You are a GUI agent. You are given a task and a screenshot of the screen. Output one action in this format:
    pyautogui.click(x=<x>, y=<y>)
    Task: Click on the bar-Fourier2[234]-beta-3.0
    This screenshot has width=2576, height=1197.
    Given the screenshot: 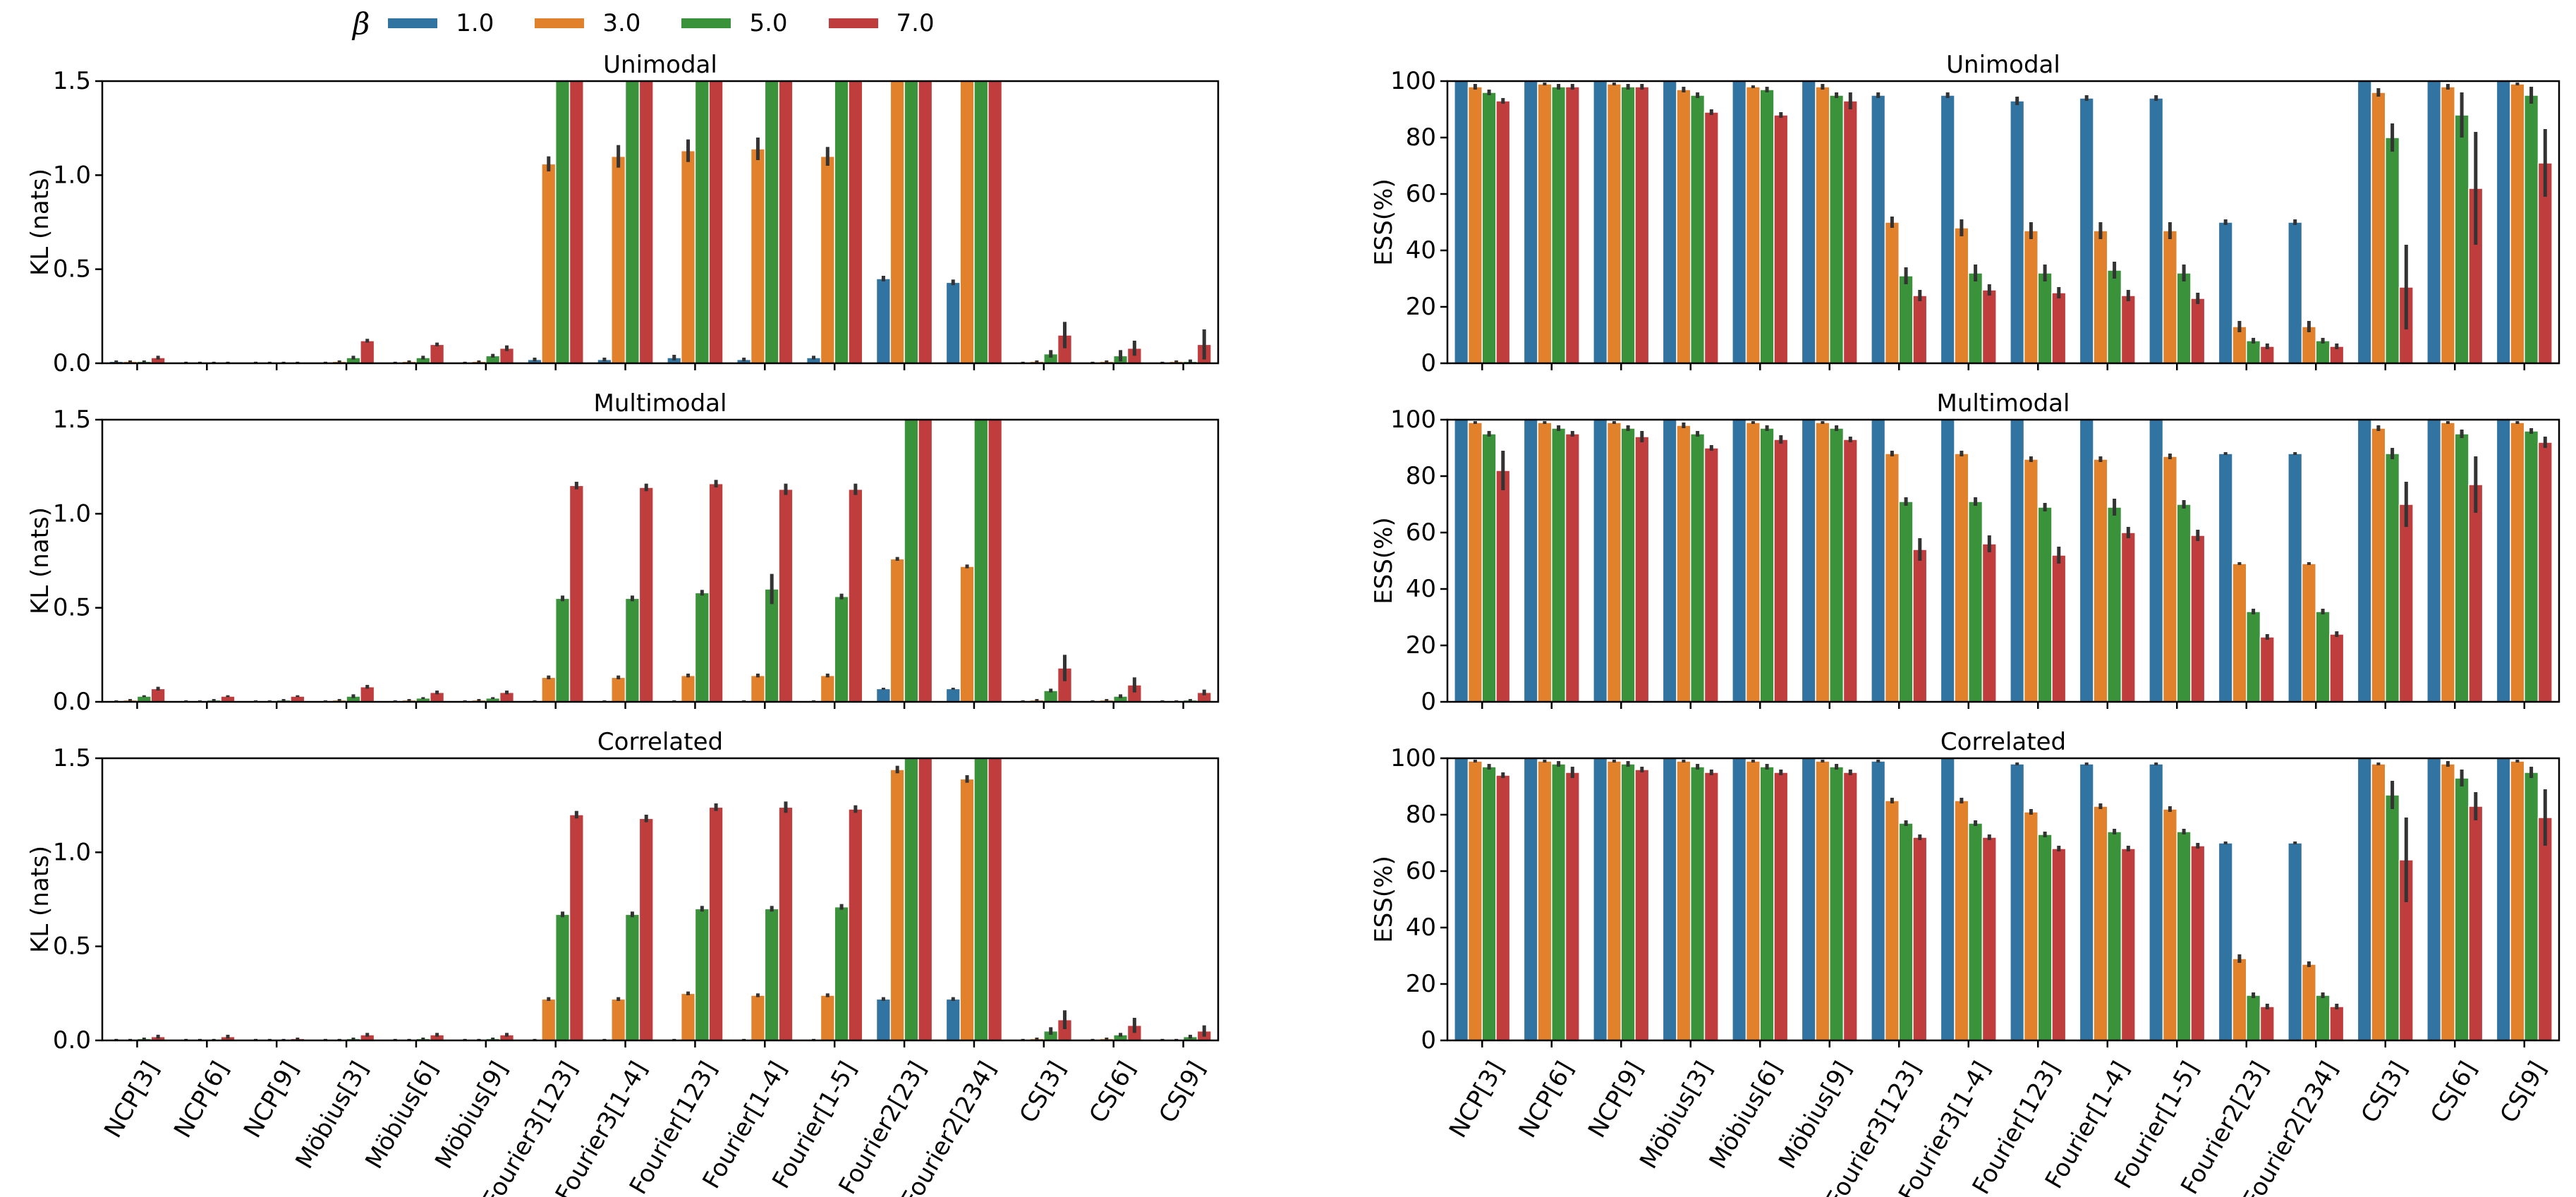 What is the action you would take?
    pyautogui.click(x=2309, y=633)
    